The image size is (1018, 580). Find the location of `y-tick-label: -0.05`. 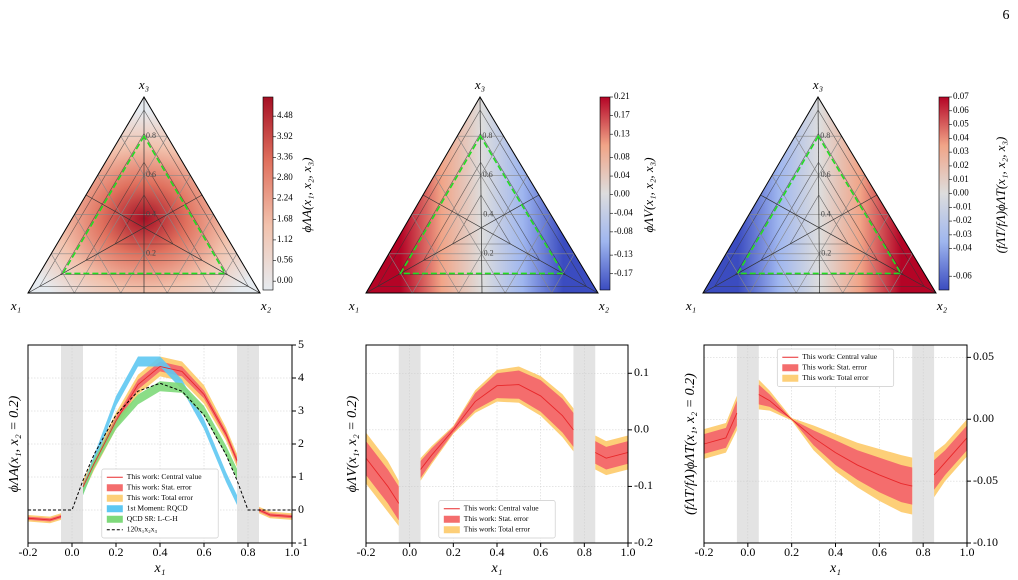

y-tick-label: -0.05 is located at coordinates (985, 480).